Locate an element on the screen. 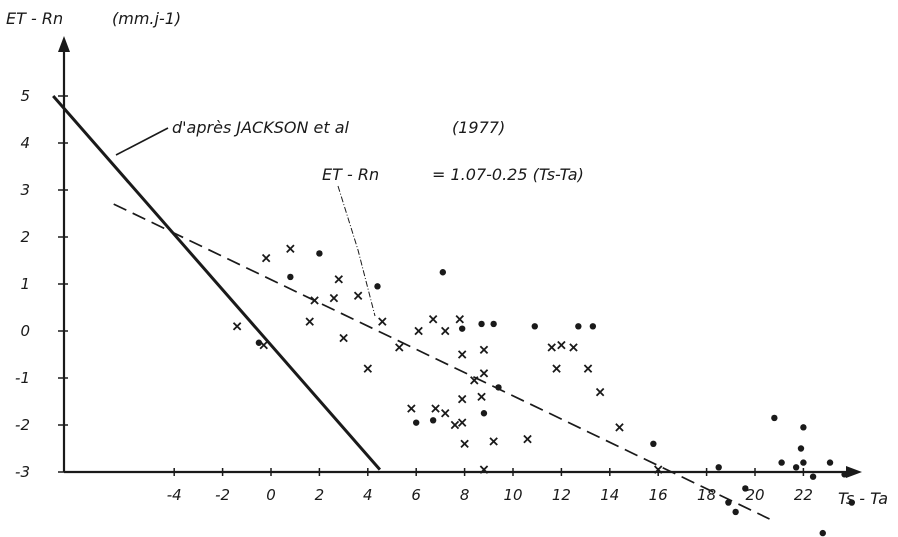 The width and height of the screenshot is (898, 537). regression-annotation-rhs: = 1.07-0.25 (Ts-Ta) is located at coordinates (508, 174).